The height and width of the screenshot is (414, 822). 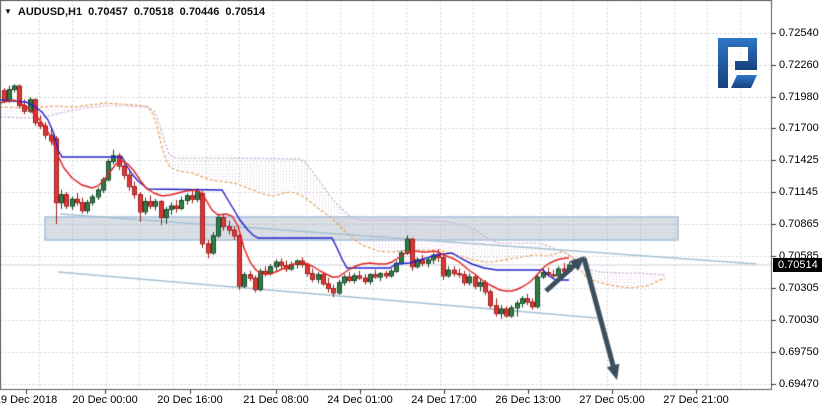 What do you see at coordinates (105, 400) in the screenshot?
I see `time-axis-label: 20 Dec 00:00` at bounding box center [105, 400].